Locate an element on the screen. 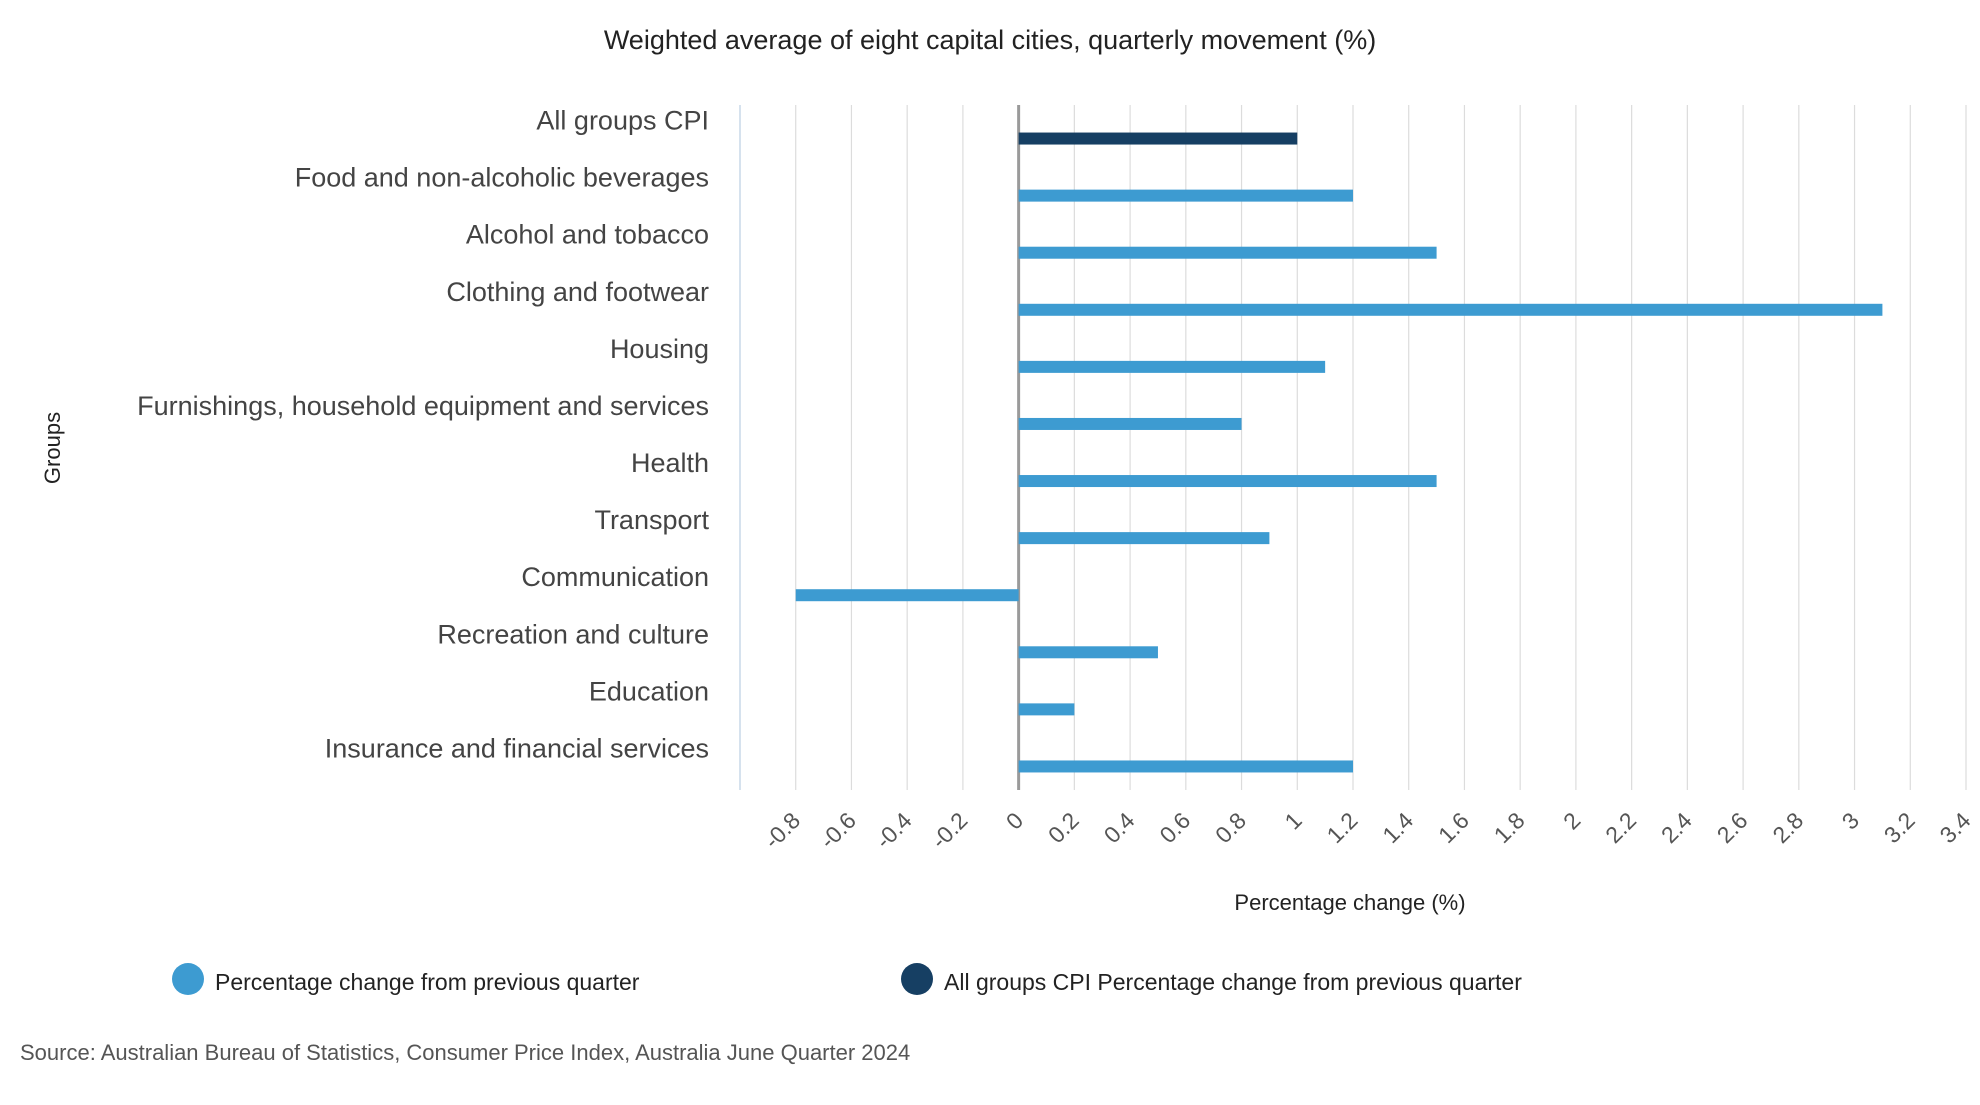 The width and height of the screenshot is (1980, 1105). category-label: Recreation and culture is located at coordinates (573, 634).